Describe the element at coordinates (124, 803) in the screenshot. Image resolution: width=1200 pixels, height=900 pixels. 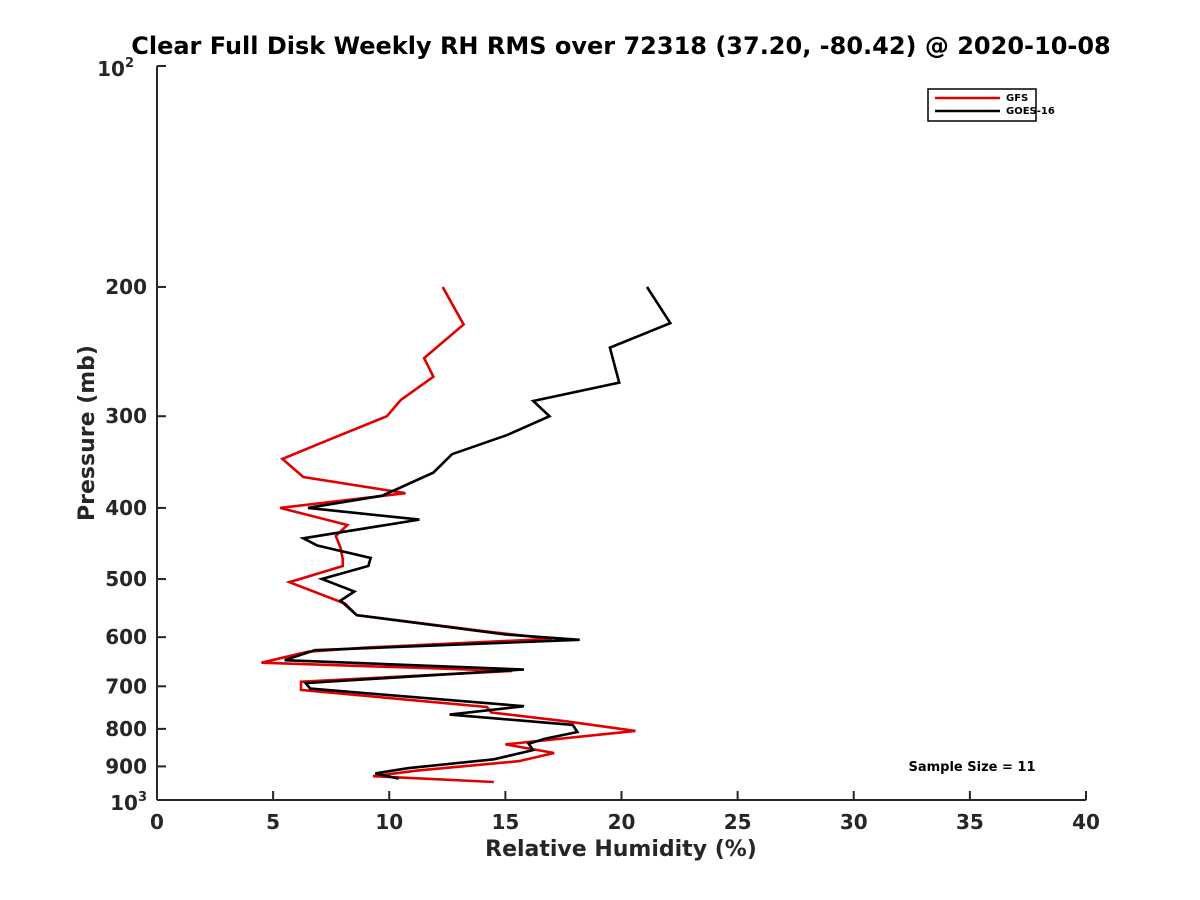
I see `y-axis-bottom-label-base: 10` at that location.